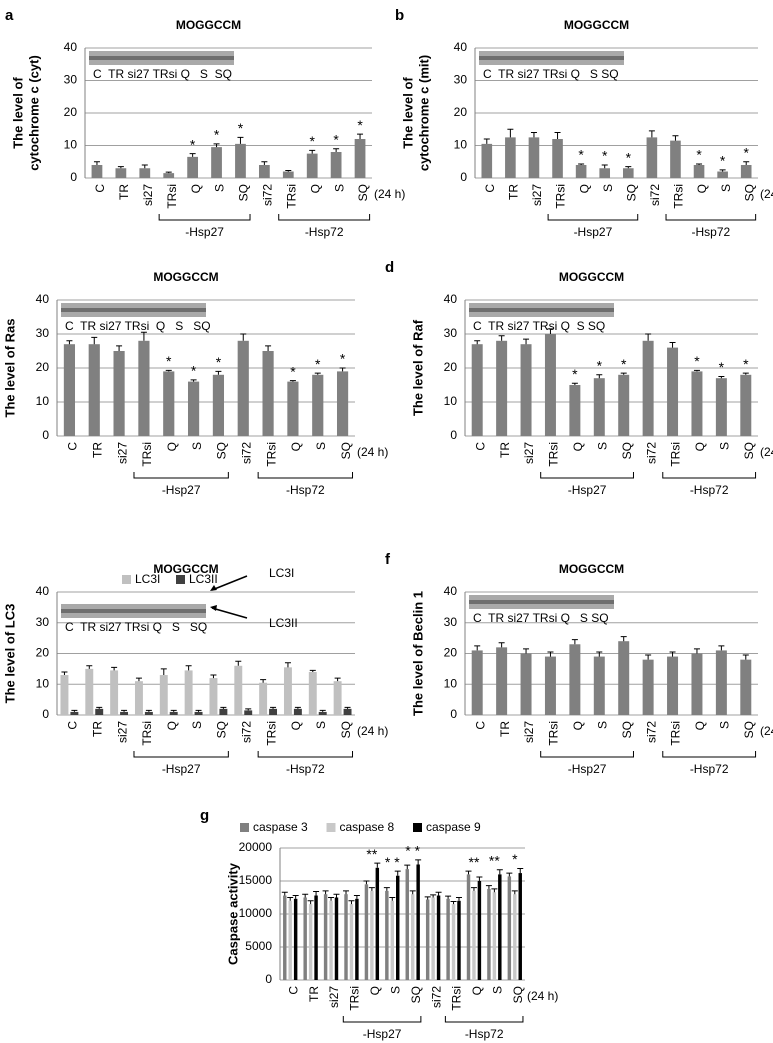 The width and height of the screenshot is (773, 1043). Describe the element at coordinates (494, 860) in the screenshot. I see `significance-marker: **` at that location.